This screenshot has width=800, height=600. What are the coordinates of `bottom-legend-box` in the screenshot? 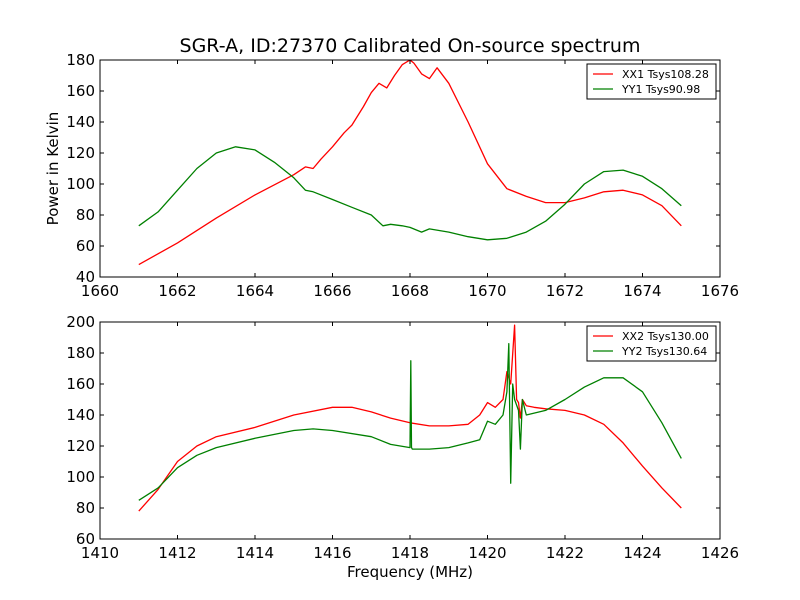 It's located at (651, 343).